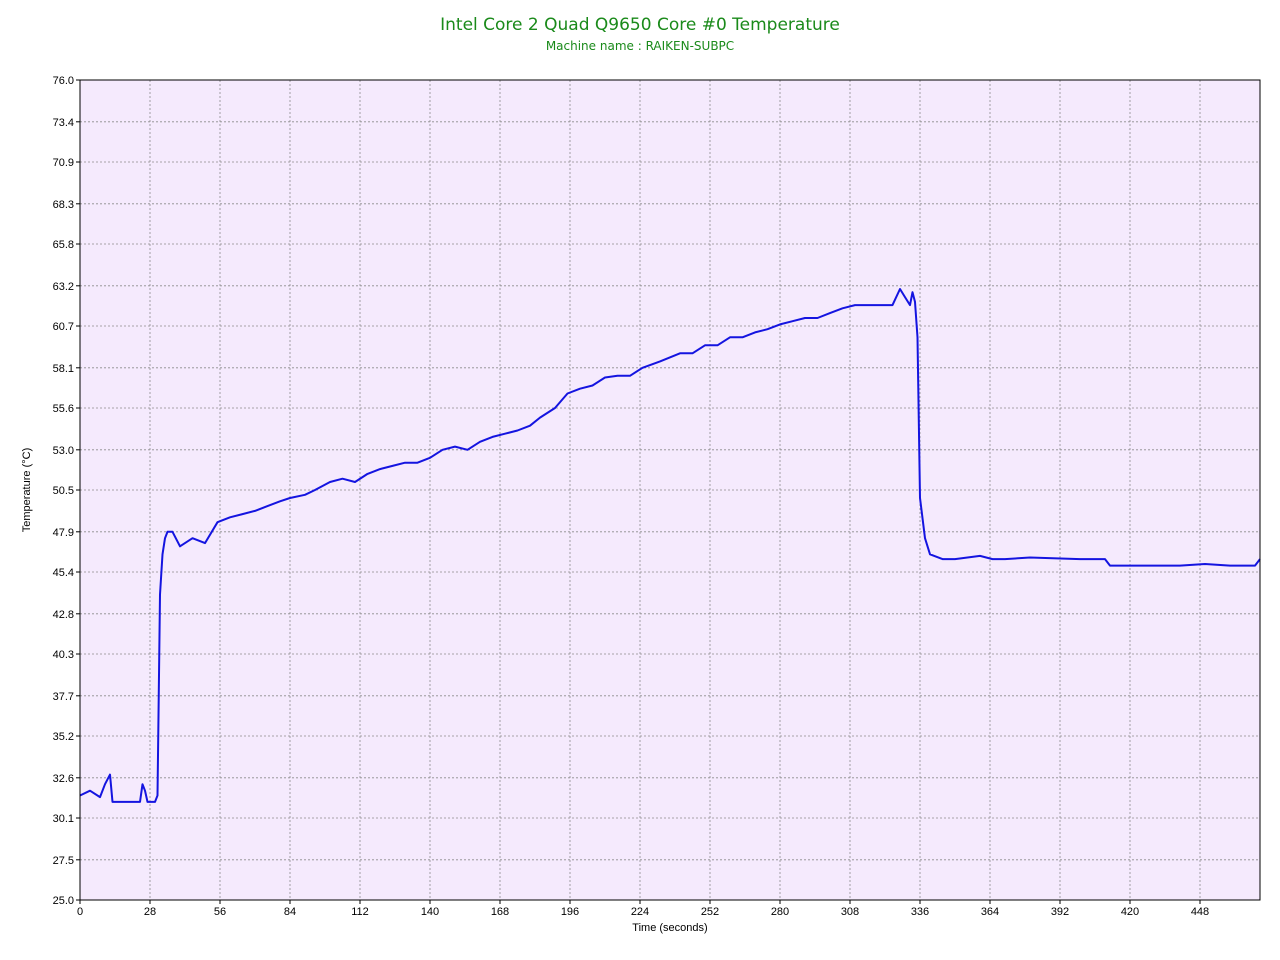  What do you see at coordinates (63, 205) in the screenshot?
I see `y-tick-label: 68.3` at bounding box center [63, 205].